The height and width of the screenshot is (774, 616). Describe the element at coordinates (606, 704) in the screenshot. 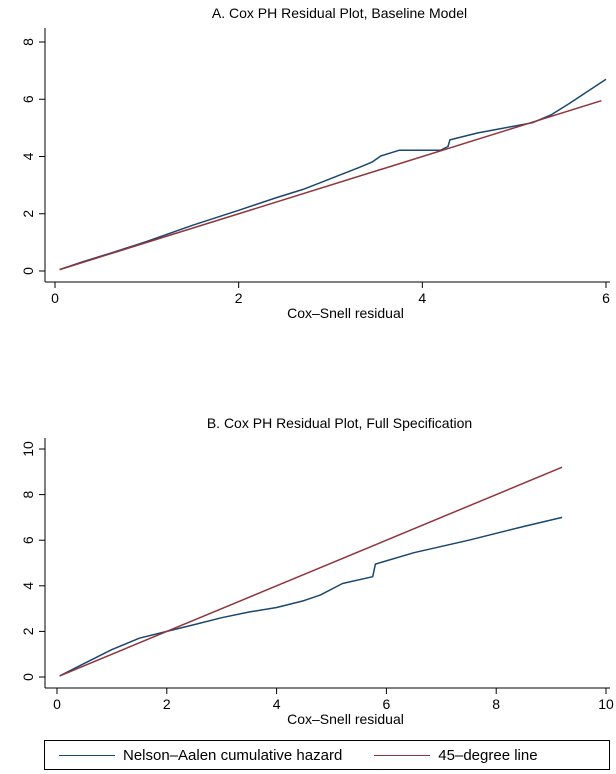

I see `panel-b-x-tick-label: 10` at that location.